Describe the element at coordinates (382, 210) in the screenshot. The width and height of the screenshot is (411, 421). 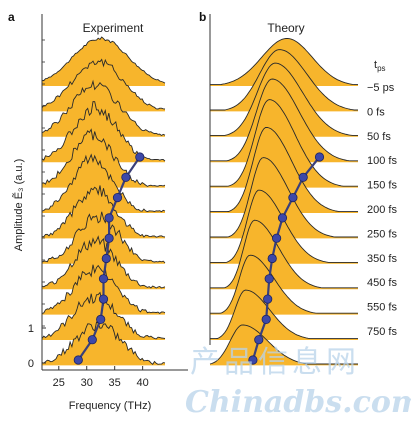
I see `legend-label: 200 fs` at that location.